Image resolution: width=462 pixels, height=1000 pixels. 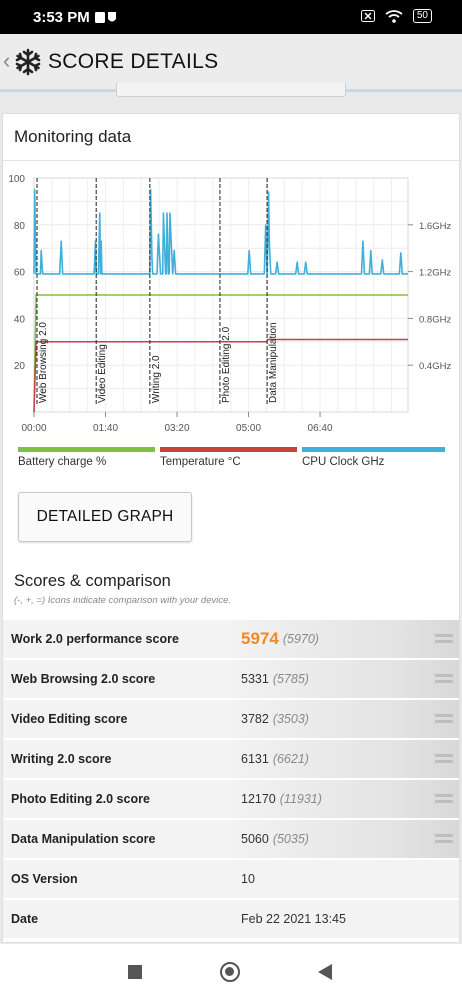 I want to click on legend-cpu: CPU Clock GHz, so click(x=373, y=462).